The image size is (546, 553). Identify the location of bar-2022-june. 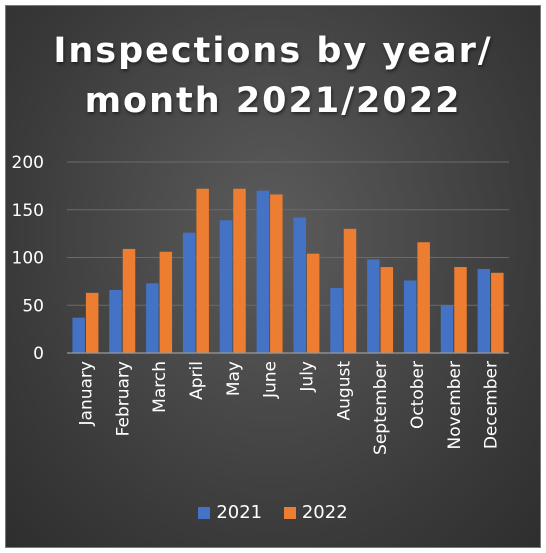
(276, 273).